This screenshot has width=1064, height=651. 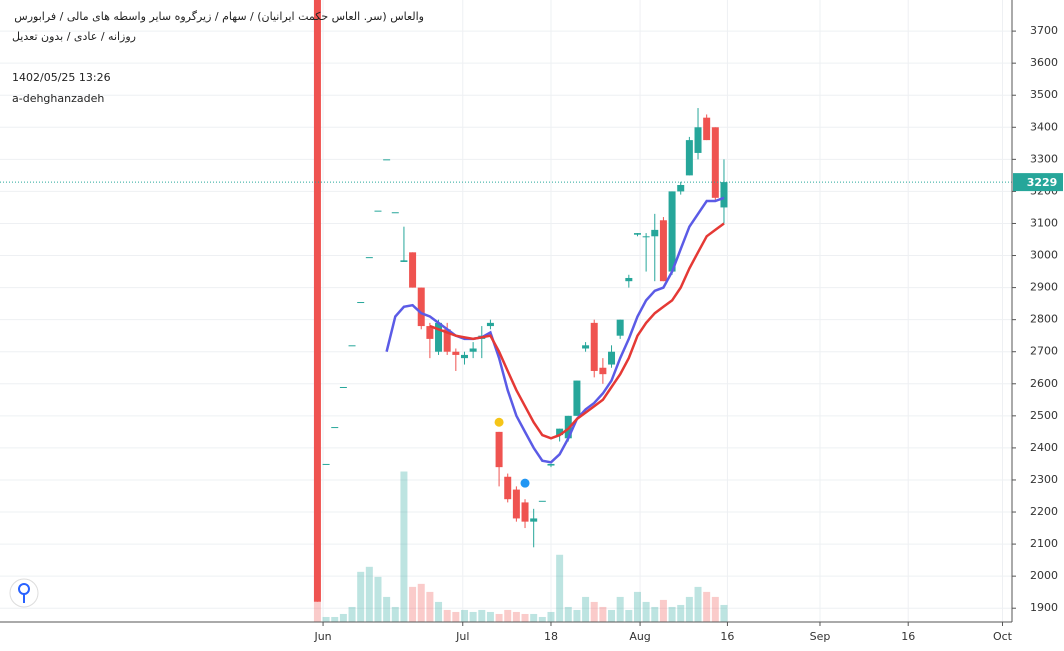 What do you see at coordinates (1044, 383) in the screenshot?
I see `y-tick-label: 2600` at bounding box center [1044, 383].